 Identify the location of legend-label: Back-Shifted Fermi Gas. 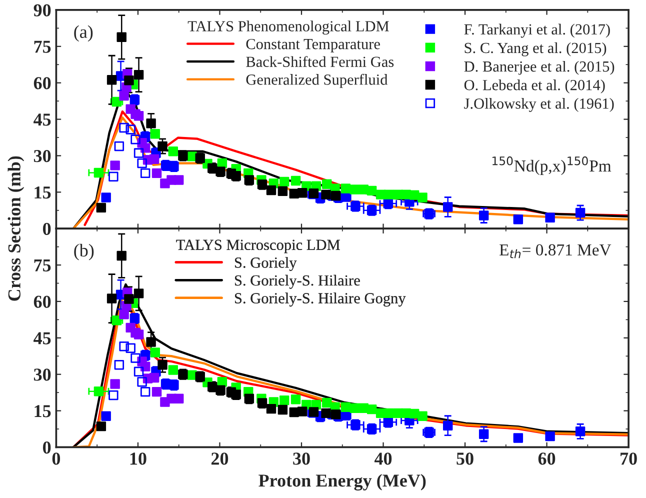
(320, 61).